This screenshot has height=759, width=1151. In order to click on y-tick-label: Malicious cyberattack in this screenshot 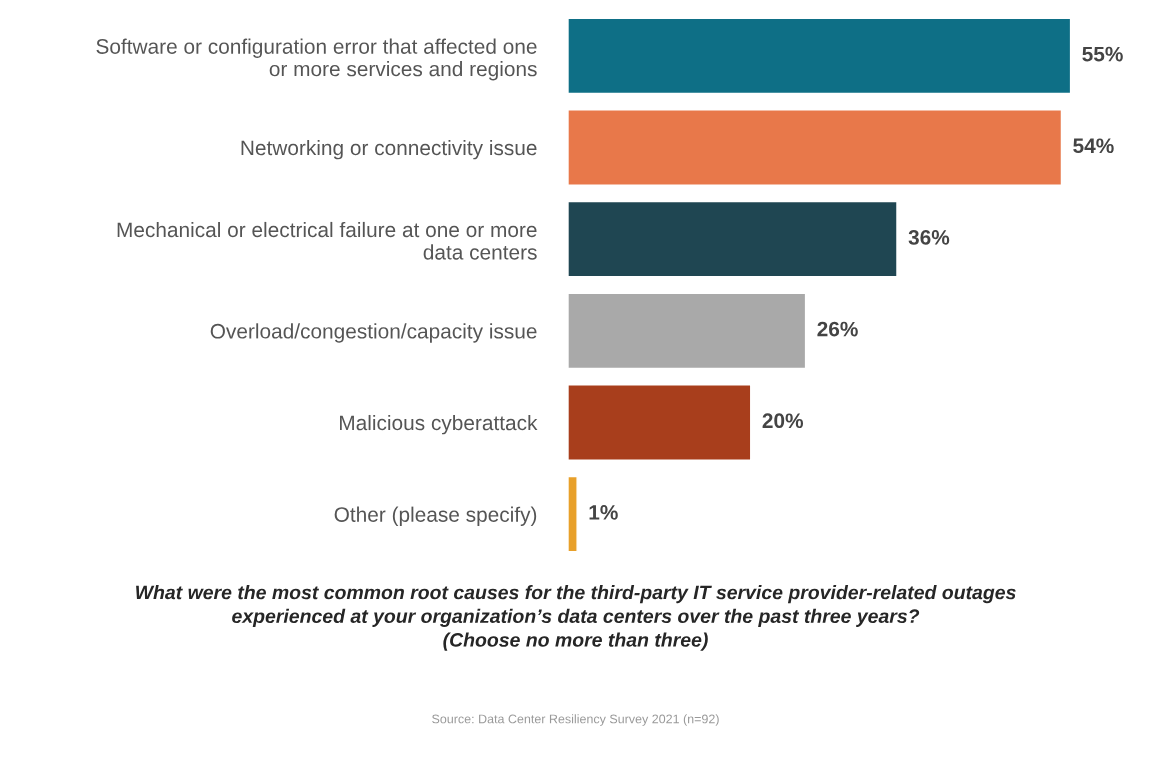, I will do `click(439, 424)`.